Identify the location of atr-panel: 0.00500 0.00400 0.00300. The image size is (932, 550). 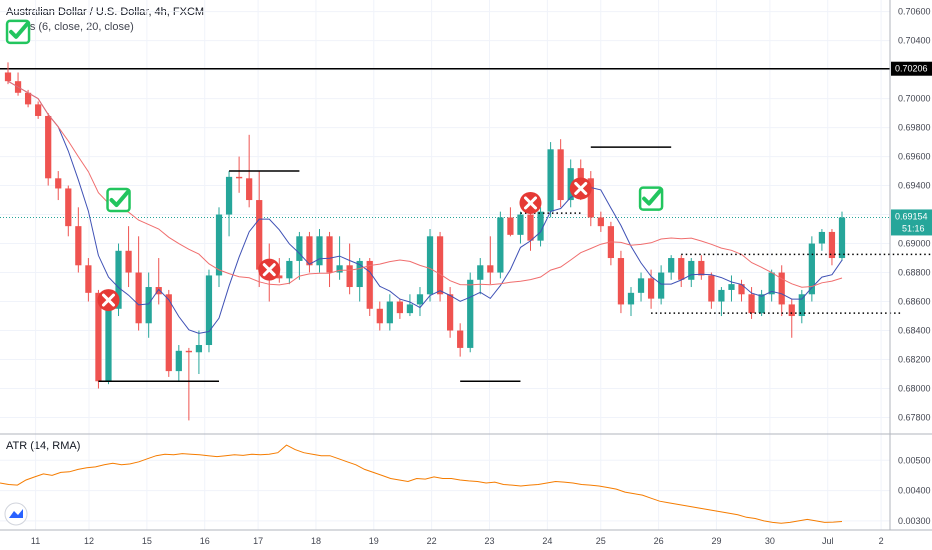
(465, 485).